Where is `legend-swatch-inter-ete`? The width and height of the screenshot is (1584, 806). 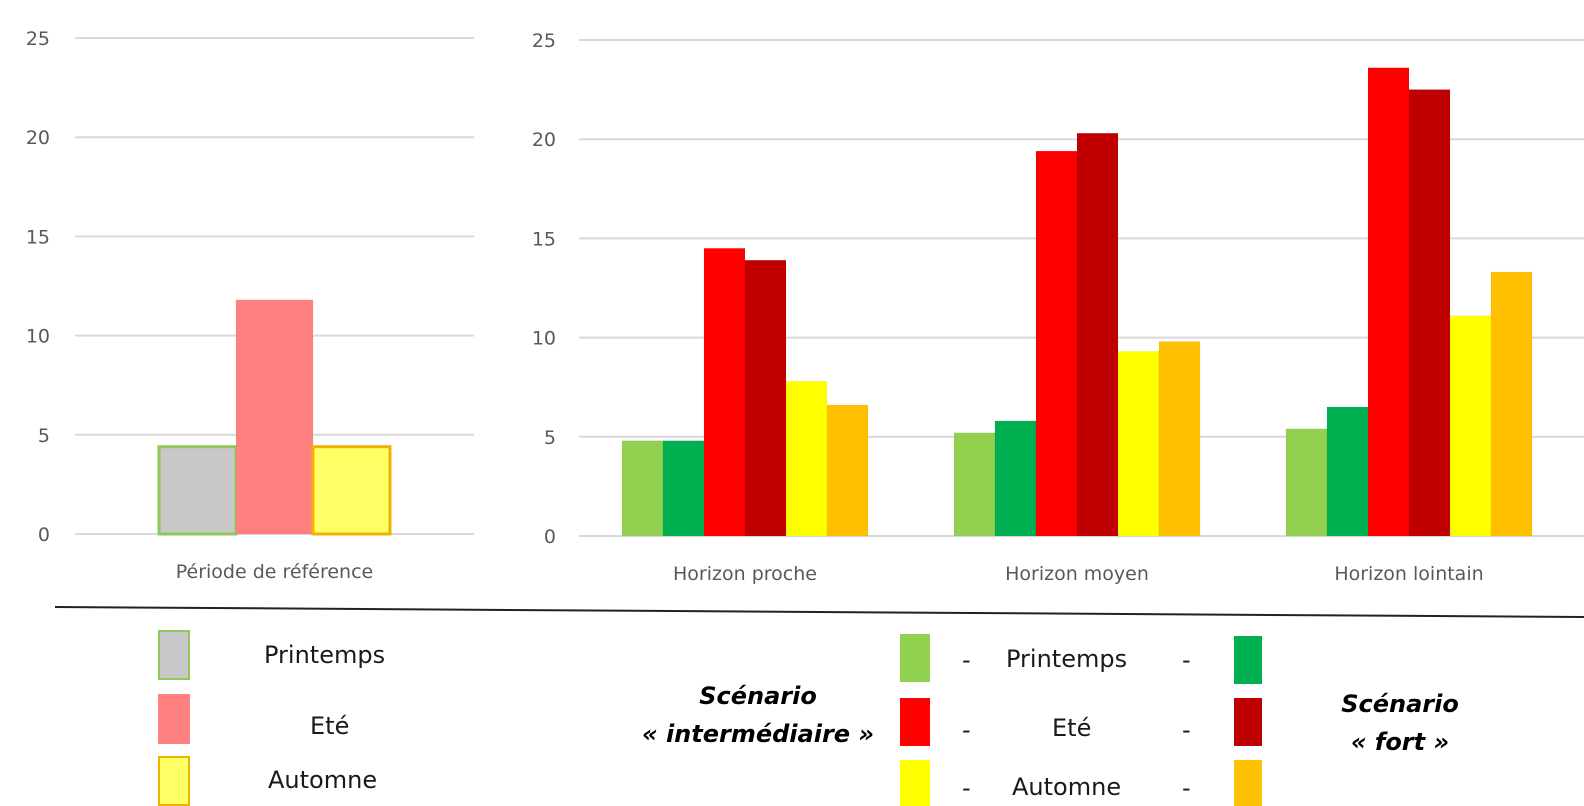
legend-swatch-inter-ete is located at coordinates (915, 722).